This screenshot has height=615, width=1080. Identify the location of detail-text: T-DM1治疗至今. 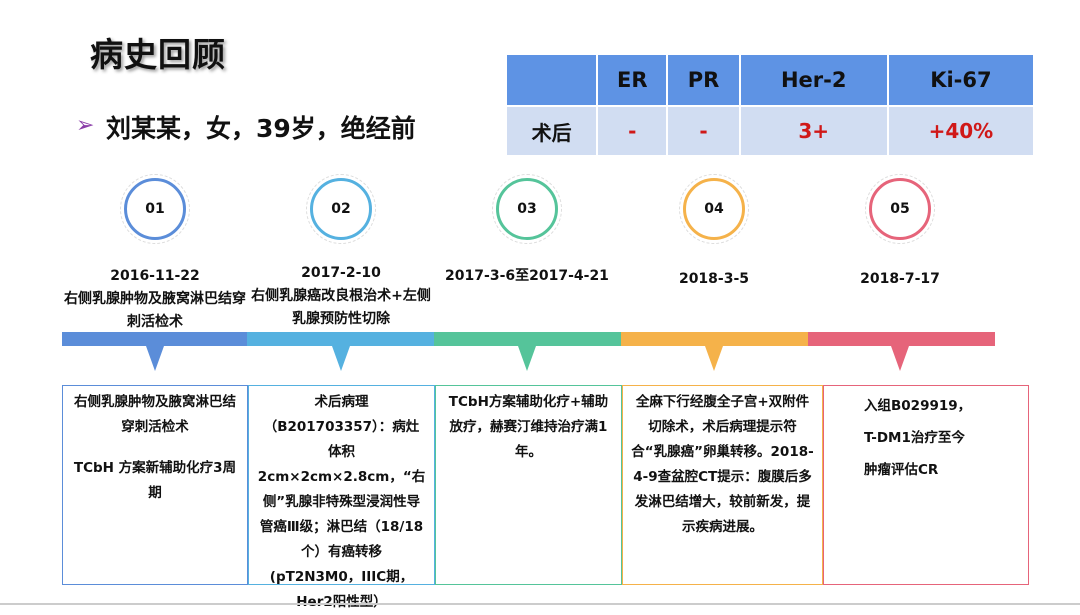
(914, 438).